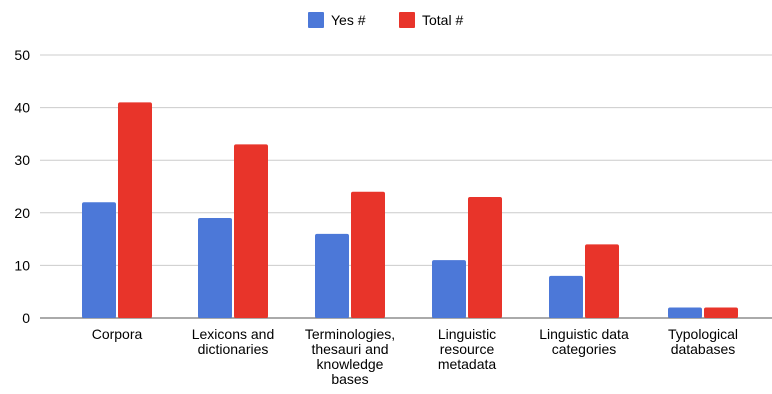 This screenshot has width=772, height=394. What do you see at coordinates (467, 364) in the screenshot?
I see `x-tick-label-line: metadata` at bounding box center [467, 364].